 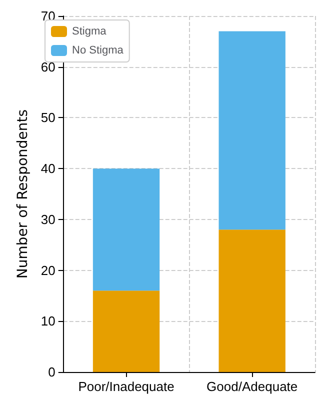 What do you see at coordinates (126, 386) in the screenshot?
I see `x-tick-label: Poor/Inadequate` at bounding box center [126, 386].